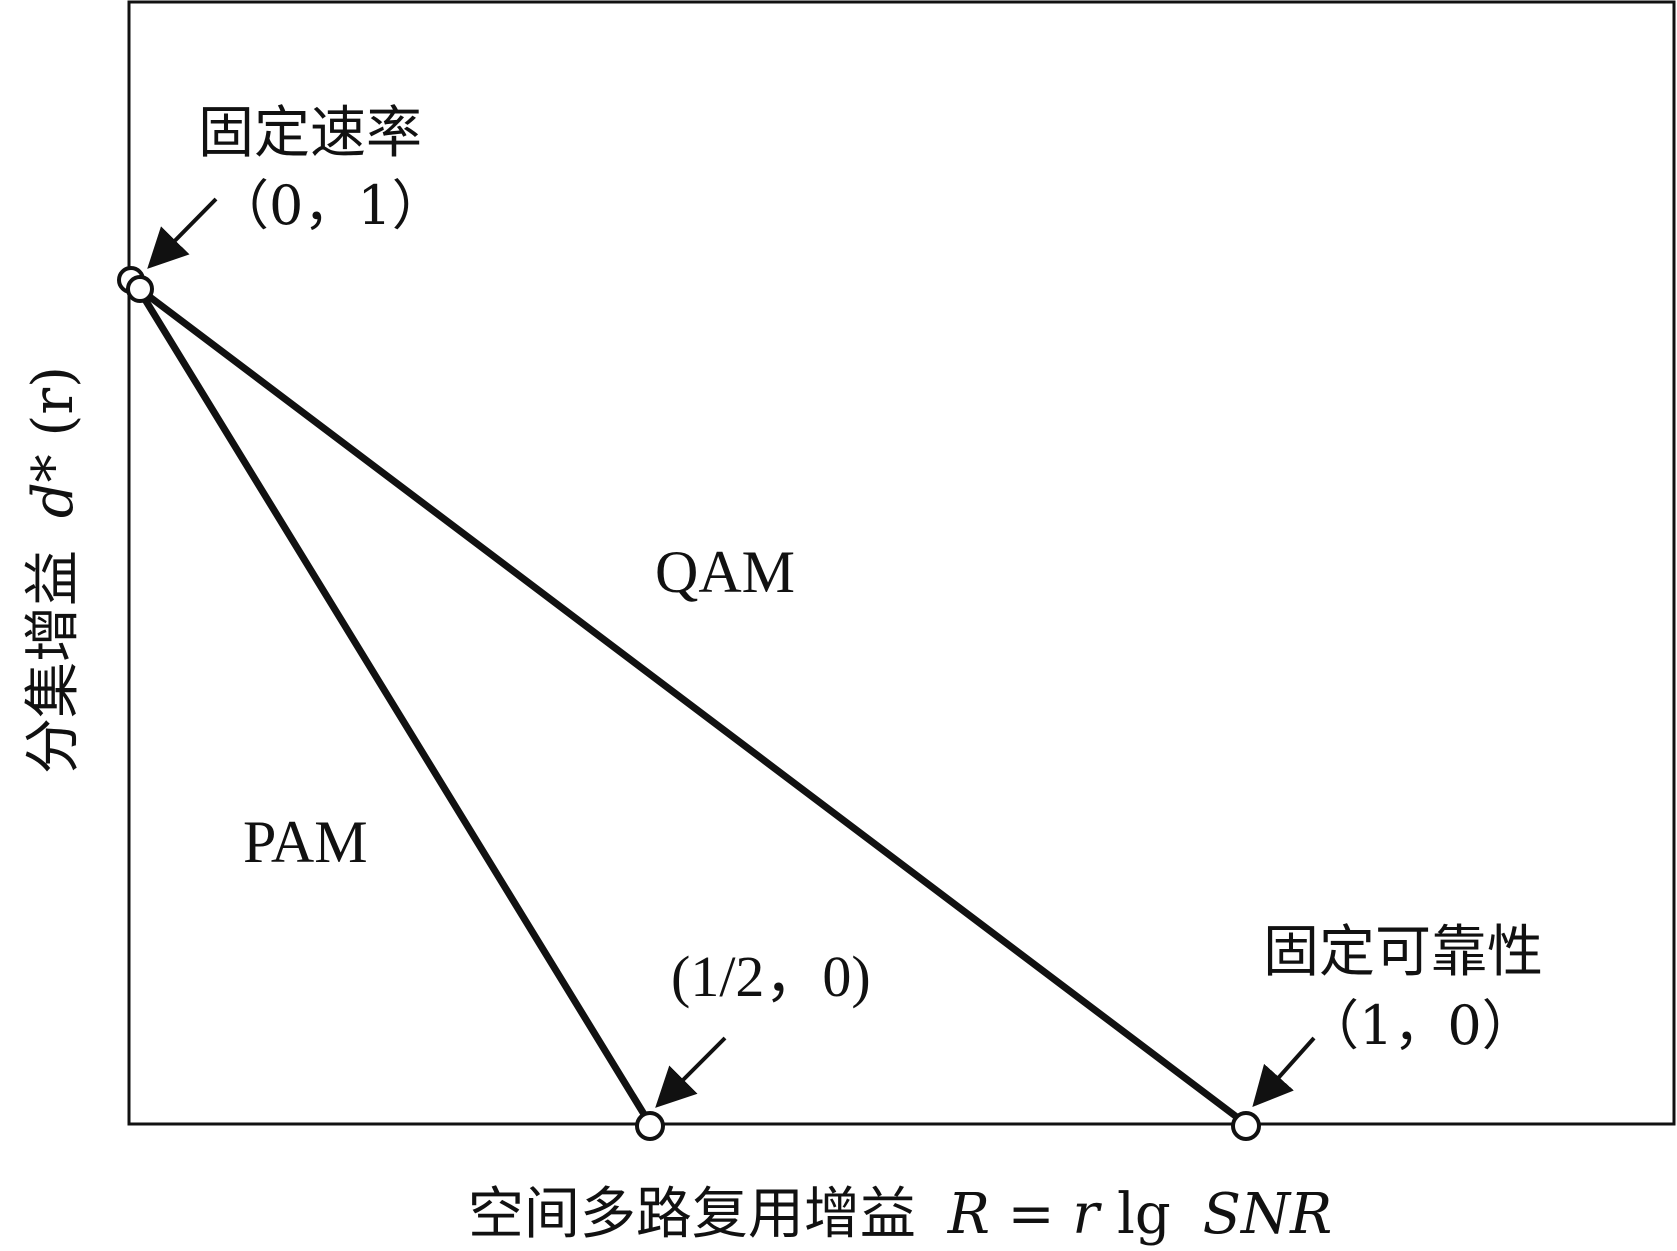 The width and height of the screenshot is (1677, 1251). I want to click on fixed-reliability-title: 固定可靠性, so click(1403, 952).